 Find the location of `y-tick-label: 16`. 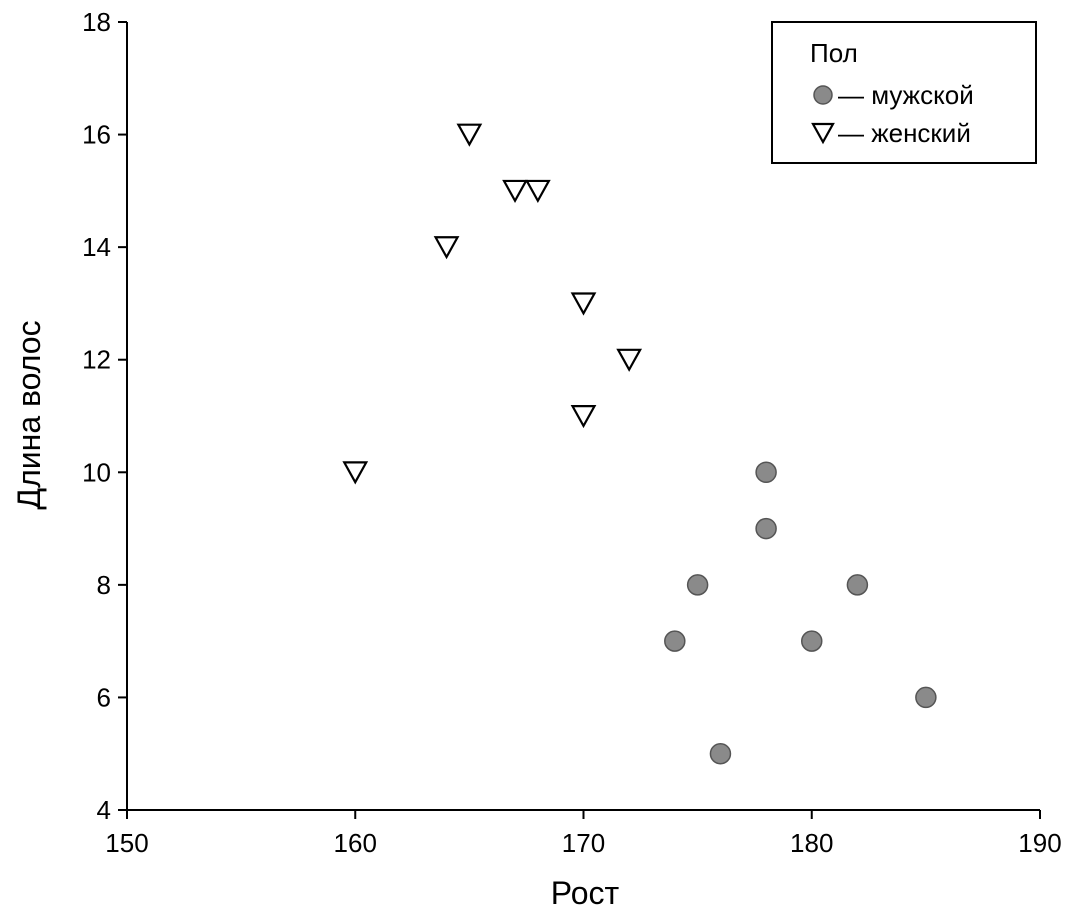

y-tick-label: 16 is located at coordinates (96, 135).